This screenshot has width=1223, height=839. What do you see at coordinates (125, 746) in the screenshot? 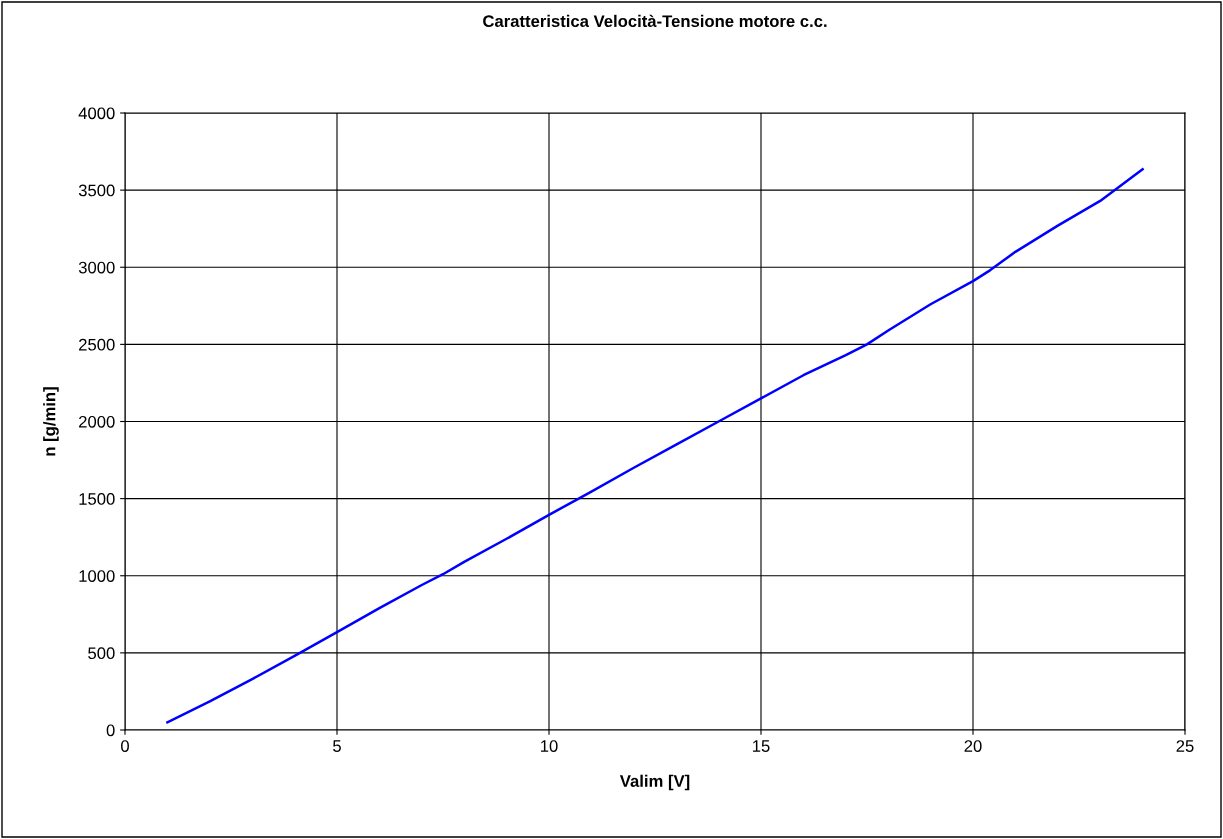
I see `x-tick-label: 0` at bounding box center [125, 746].